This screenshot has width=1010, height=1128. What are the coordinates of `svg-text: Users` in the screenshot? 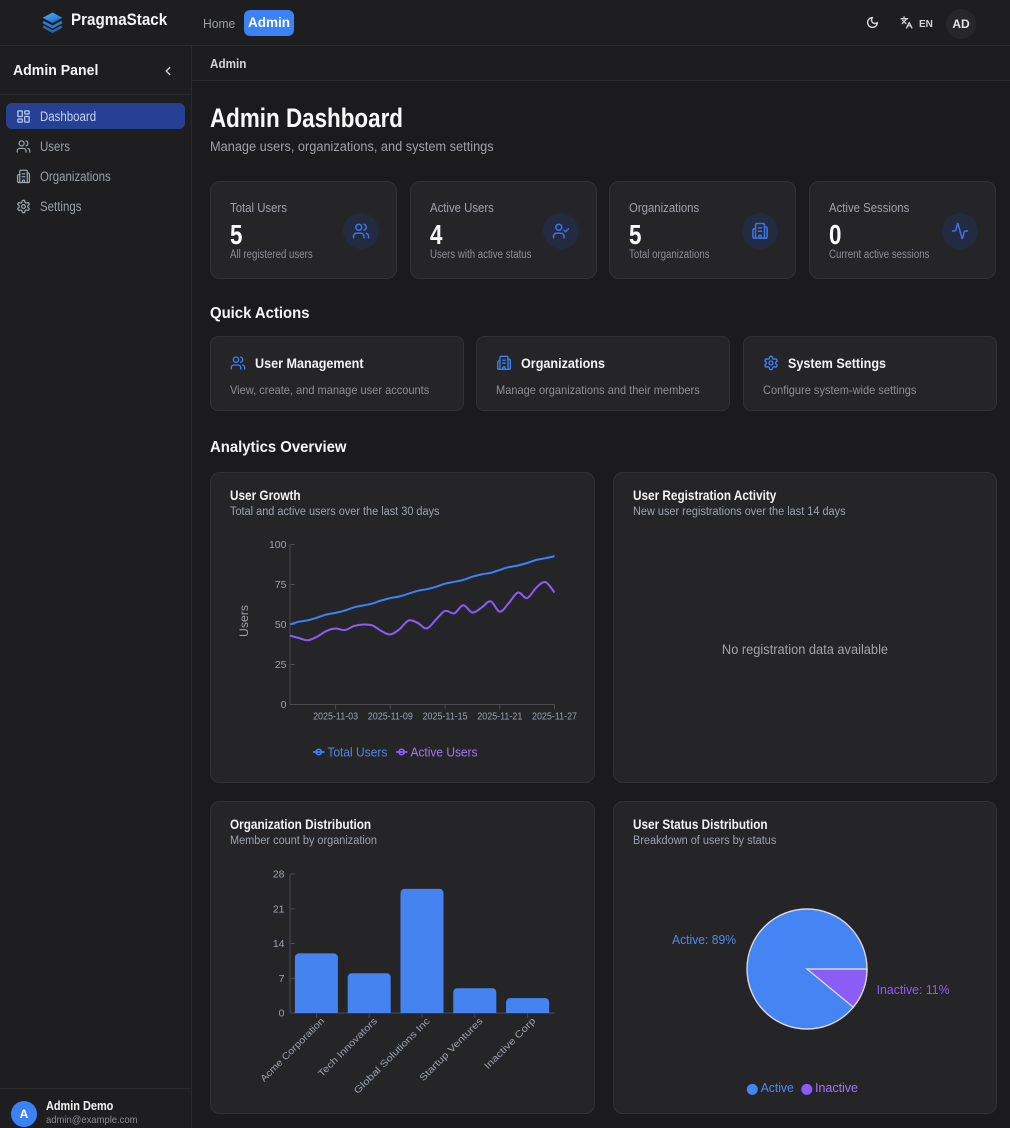 It's located at (245, 621).